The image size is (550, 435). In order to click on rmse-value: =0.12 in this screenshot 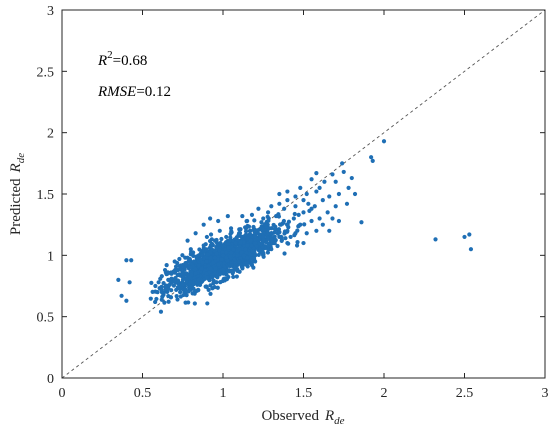, I will do `click(153, 92)`.